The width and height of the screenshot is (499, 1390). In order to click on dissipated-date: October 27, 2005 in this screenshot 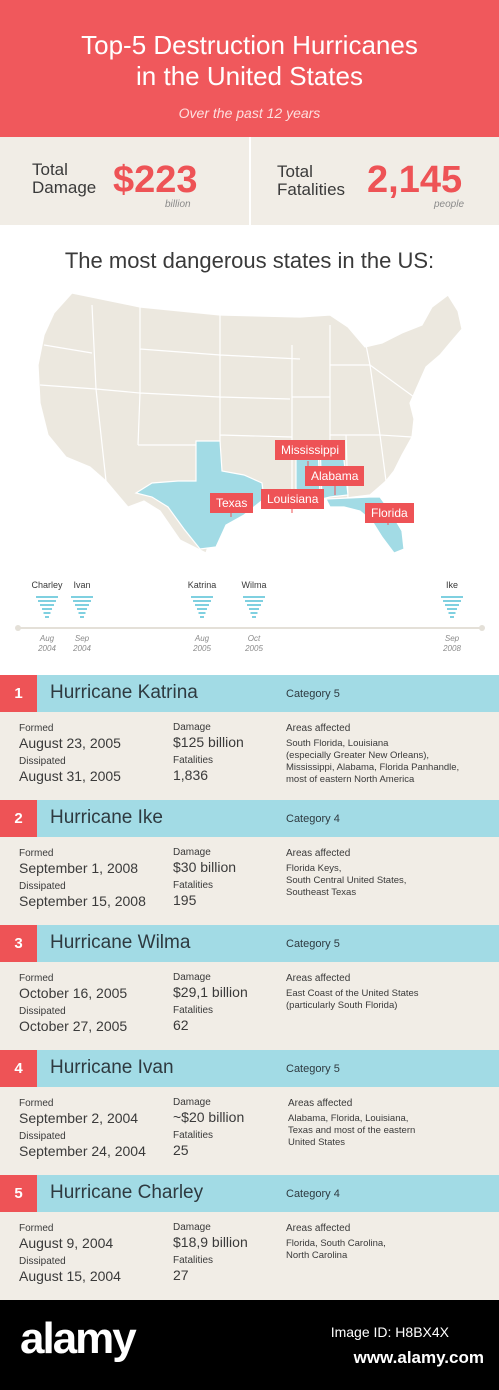, I will do `click(73, 1026)`.